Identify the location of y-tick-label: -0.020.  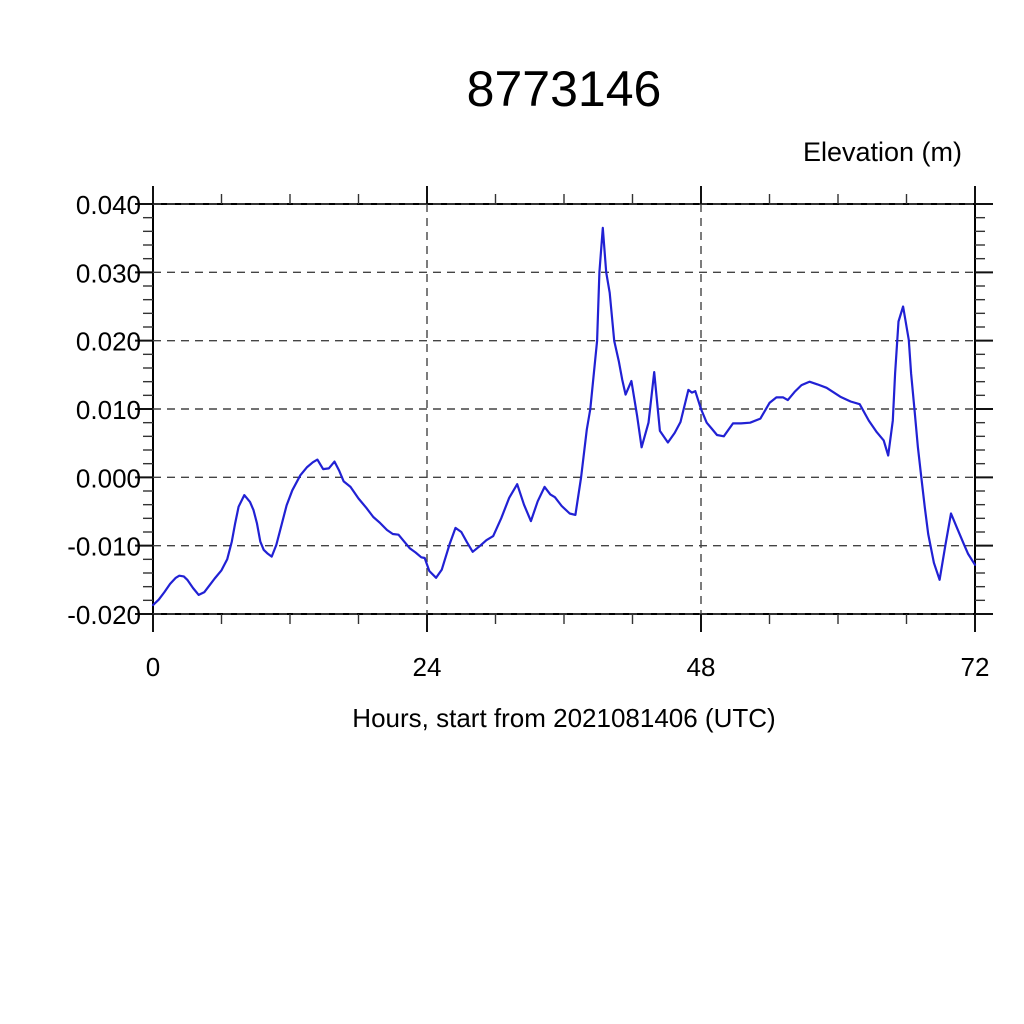
(104, 615).